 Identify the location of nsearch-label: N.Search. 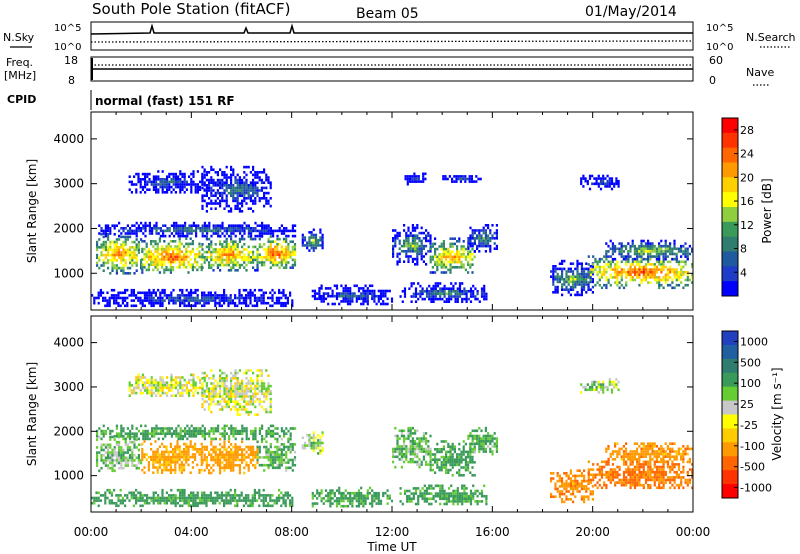
(771, 37).